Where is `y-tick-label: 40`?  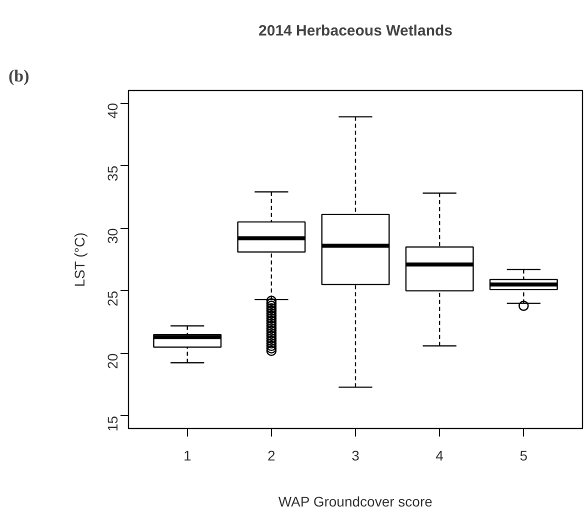
y-tick-label: 40 is located at coordinates (112, 110).